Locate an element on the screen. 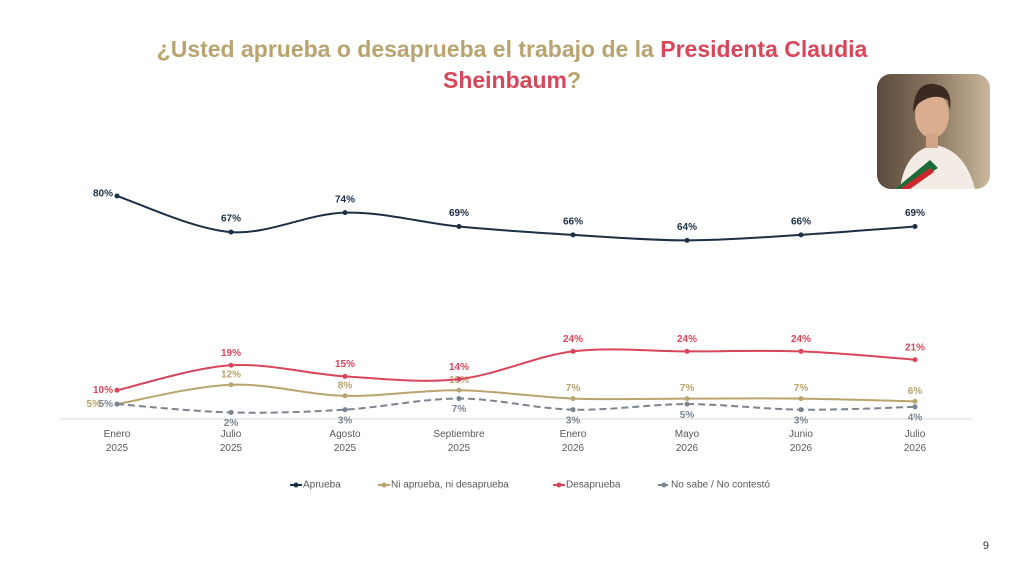 This screenshot has height=576, width=1024. page-number: 9 is located at coordinates (986, 546).